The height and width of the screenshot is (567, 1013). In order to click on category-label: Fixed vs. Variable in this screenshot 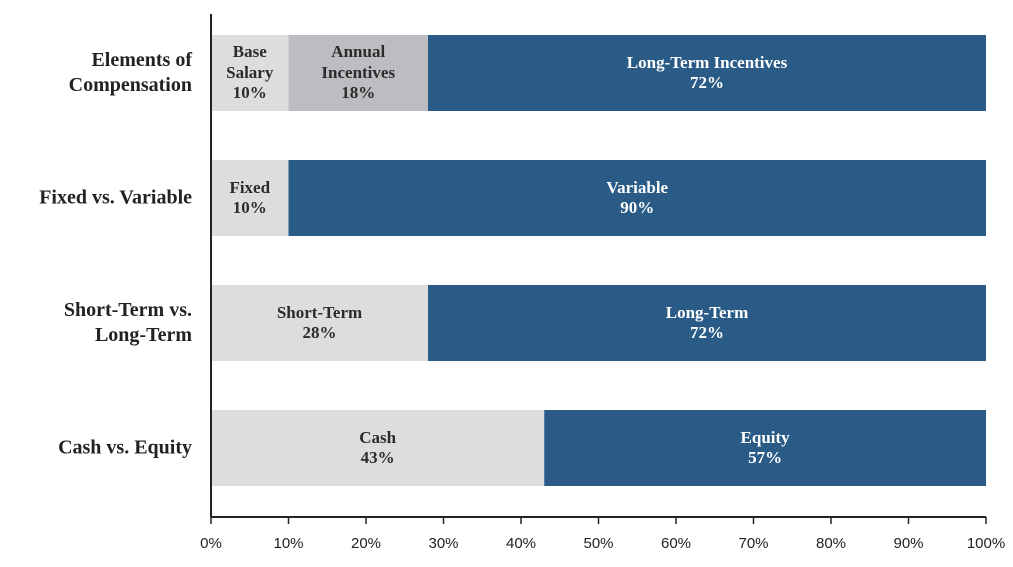, I will do `click(115, 198)`.